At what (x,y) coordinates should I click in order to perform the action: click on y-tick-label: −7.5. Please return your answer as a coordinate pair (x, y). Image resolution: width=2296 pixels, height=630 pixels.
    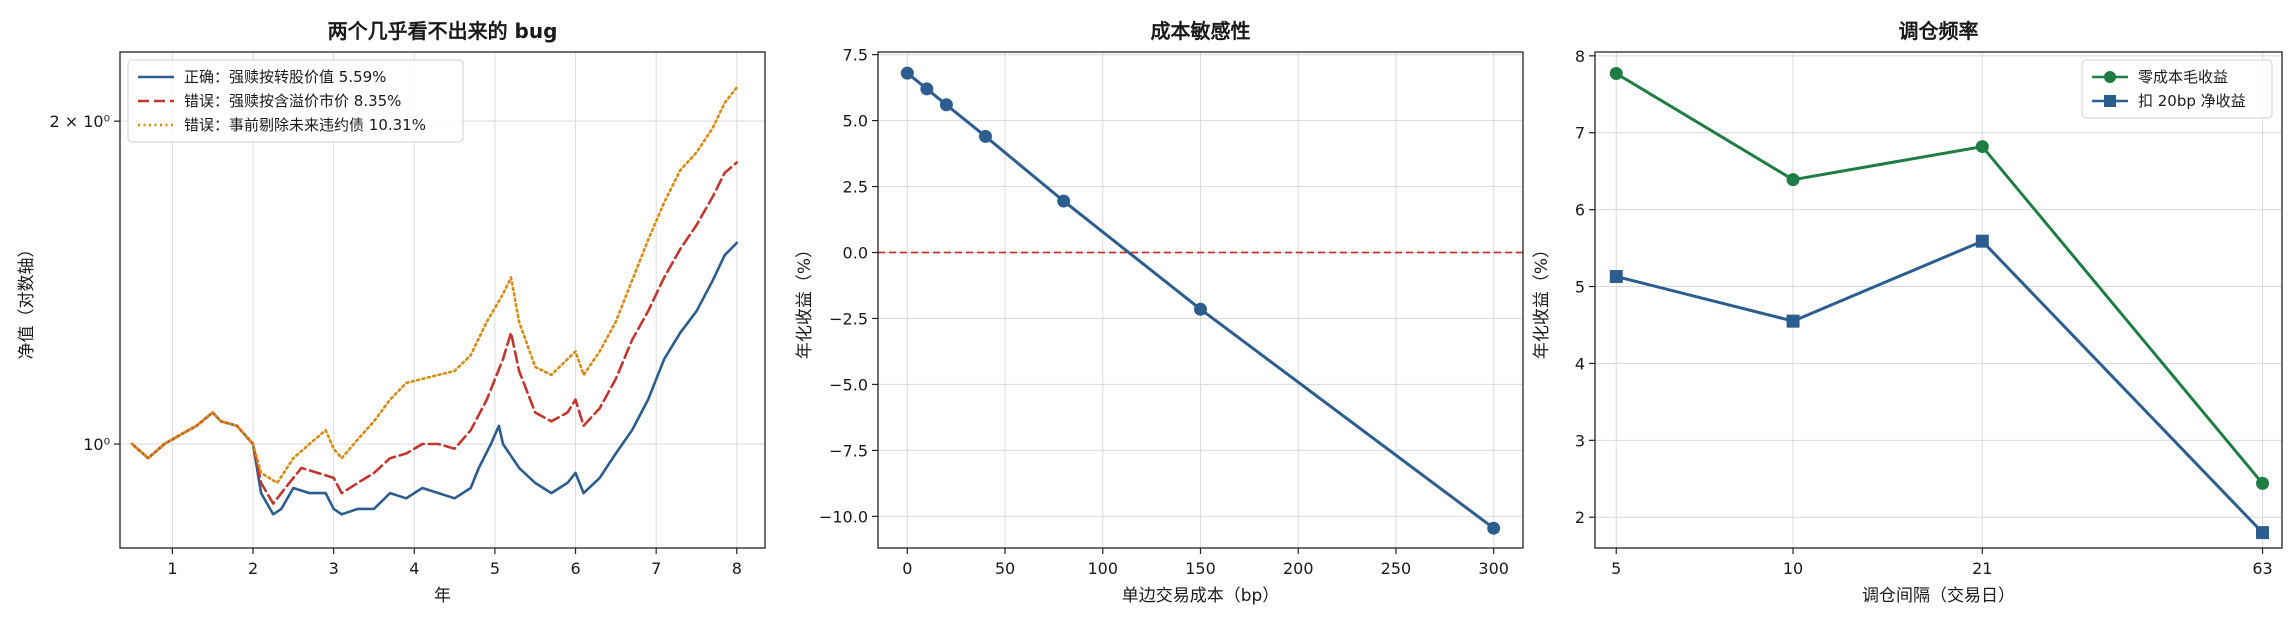
    Looking at the image, I should click on (848, 450).